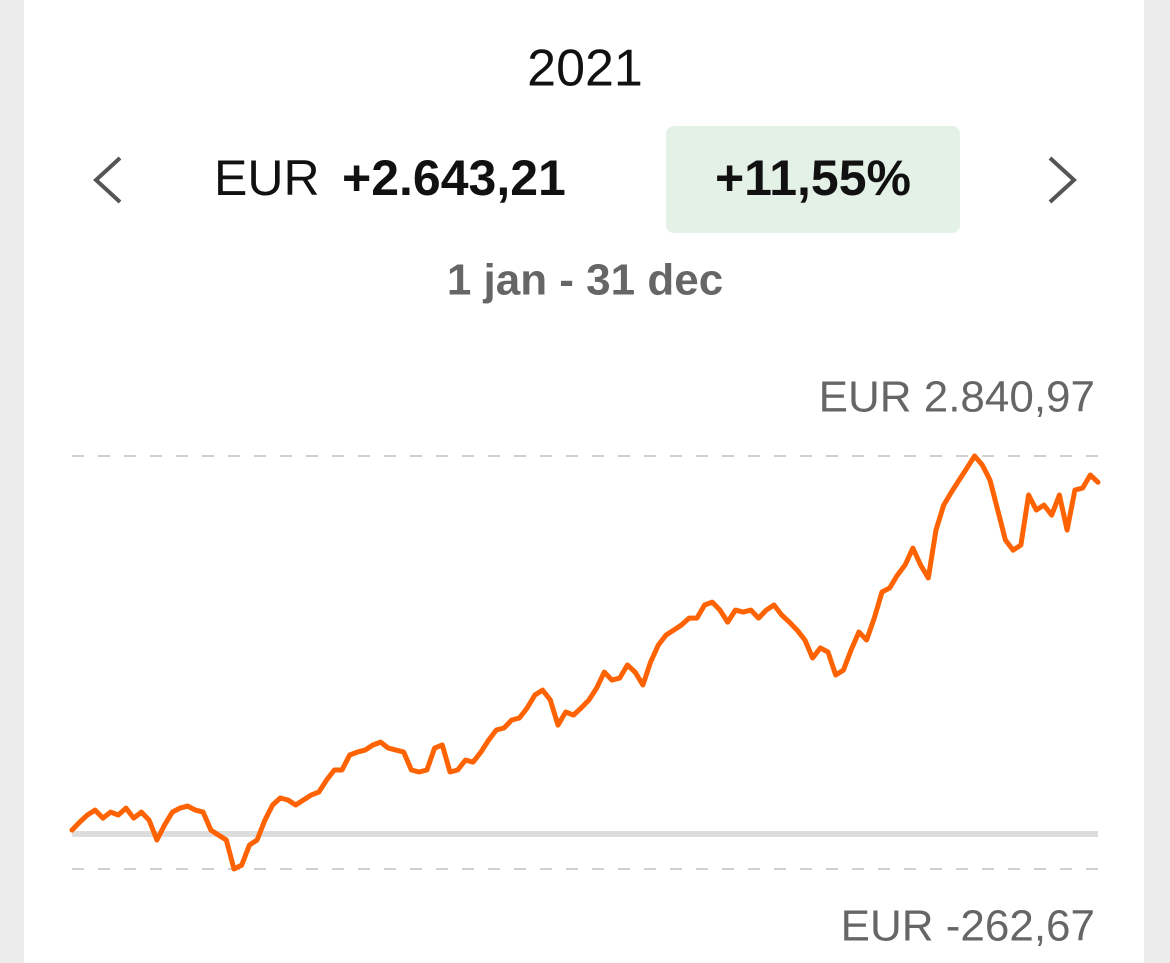 The height and width of the screenshot is (963, 1170). What do you see at coordinates (957, 397) in the screenshot?
I see `y-tick-label: EUR 2.840,97` at bounding box center [957, 397].